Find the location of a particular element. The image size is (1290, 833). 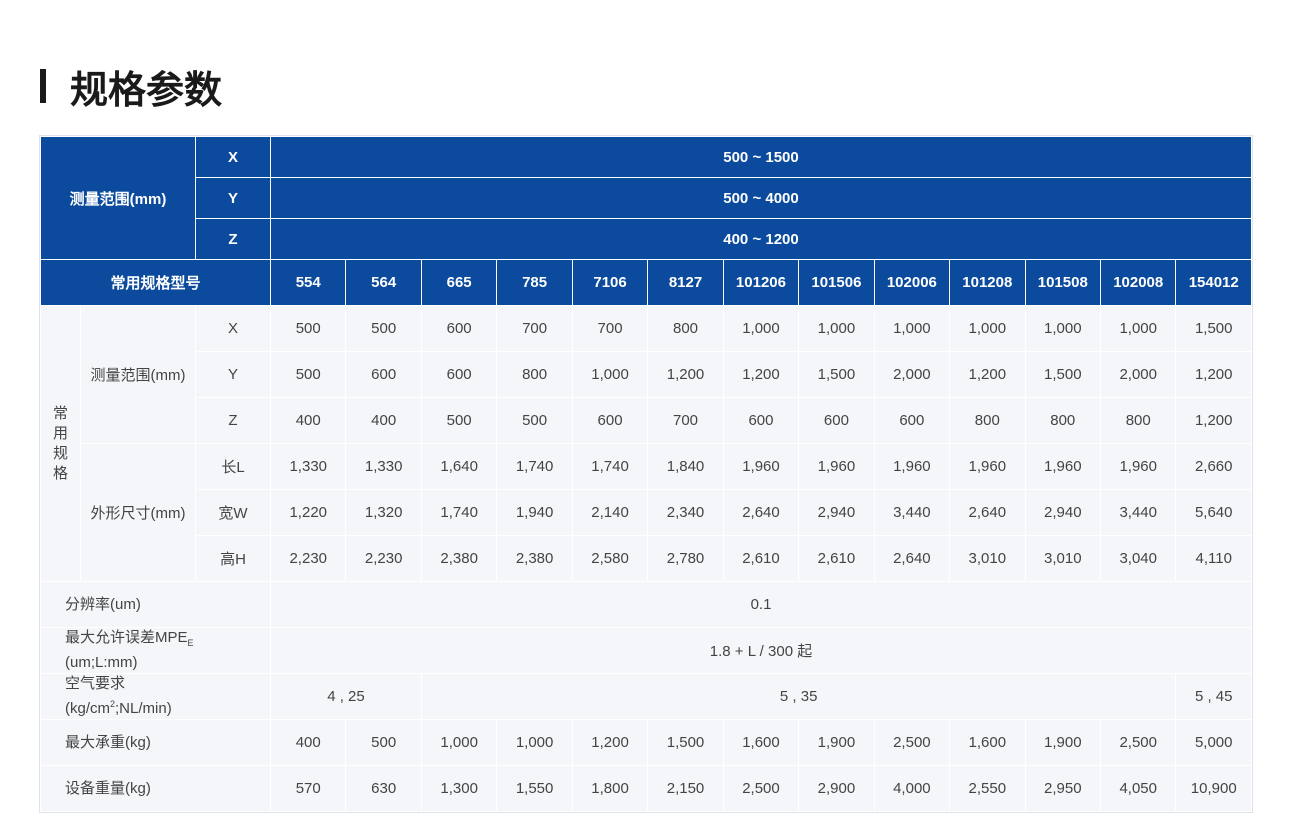

model: 554 is located at coordinates (308, 282).